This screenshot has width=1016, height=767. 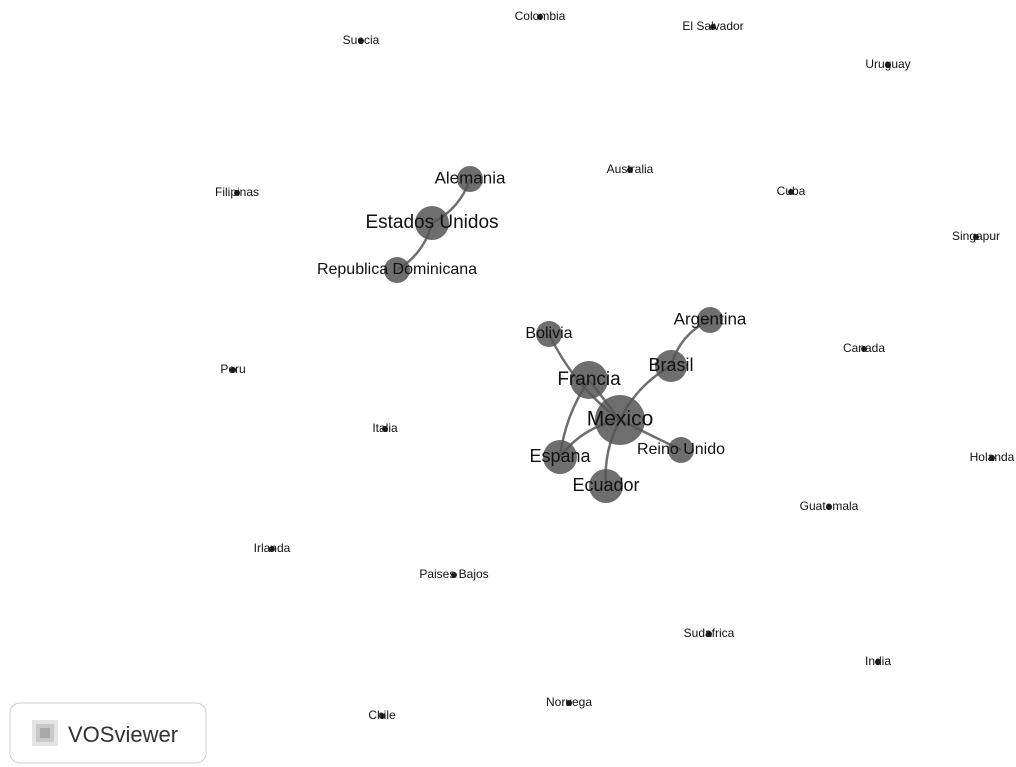 I want to click on node-label: El Salvador, so click(x=712, y=26).